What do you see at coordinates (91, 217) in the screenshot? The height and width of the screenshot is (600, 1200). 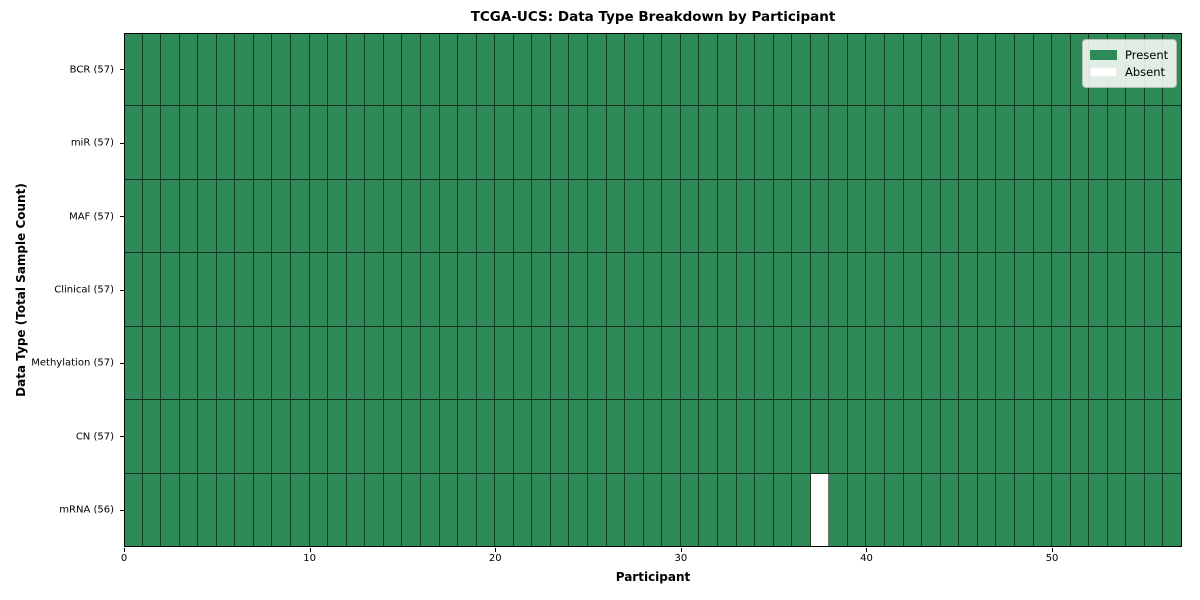 I see `y-tick-label: MAF (57)` at bounding box center [91, 217].